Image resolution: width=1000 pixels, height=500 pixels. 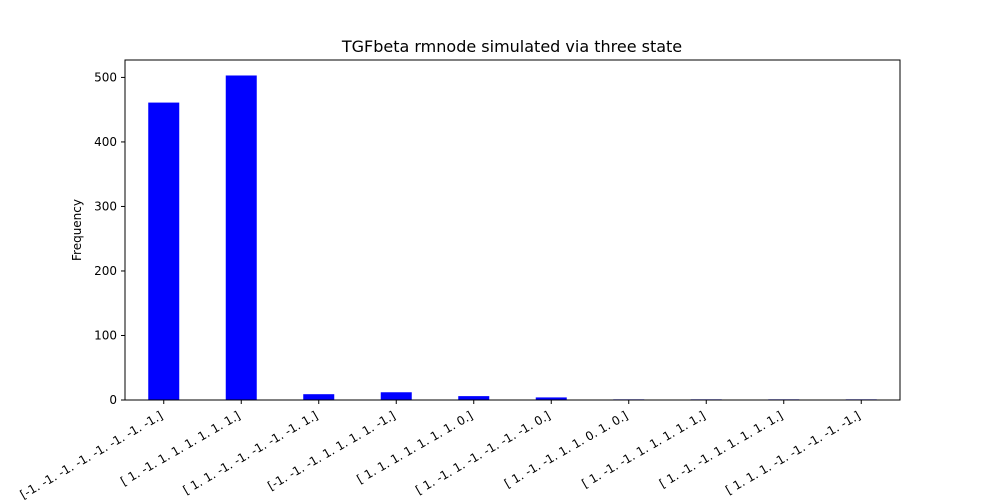 What do you see at coordinates (113, 400) in the screenshot?
I see `y-tick-label: 0` at bounding box center [113, 400].